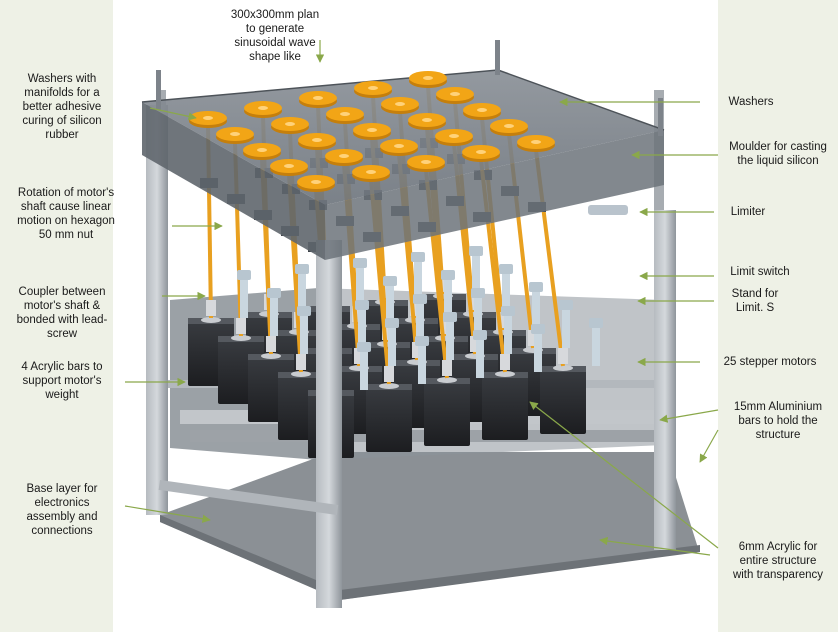 The image size is (838, 632). What do you see at coordinates (62, 381) in the screenshot?
I see `label-acrylic-bars: 4 Acrylic bars to support motor's weight` at bounding box center [62, 381].